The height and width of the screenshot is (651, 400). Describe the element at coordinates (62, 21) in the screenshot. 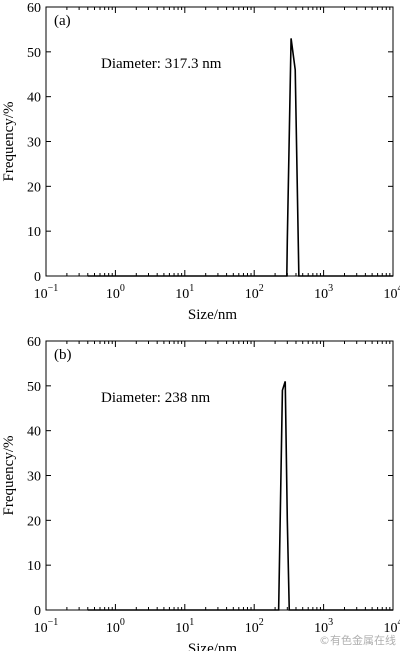

I see `panel-label: (a)` at that location.